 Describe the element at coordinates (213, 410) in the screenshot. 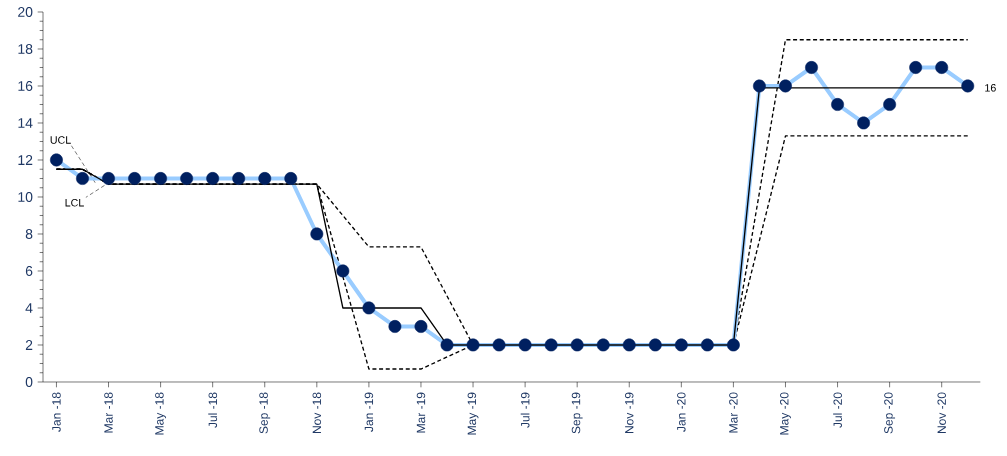

I see `x-tick-label: Jul -18` at that location.